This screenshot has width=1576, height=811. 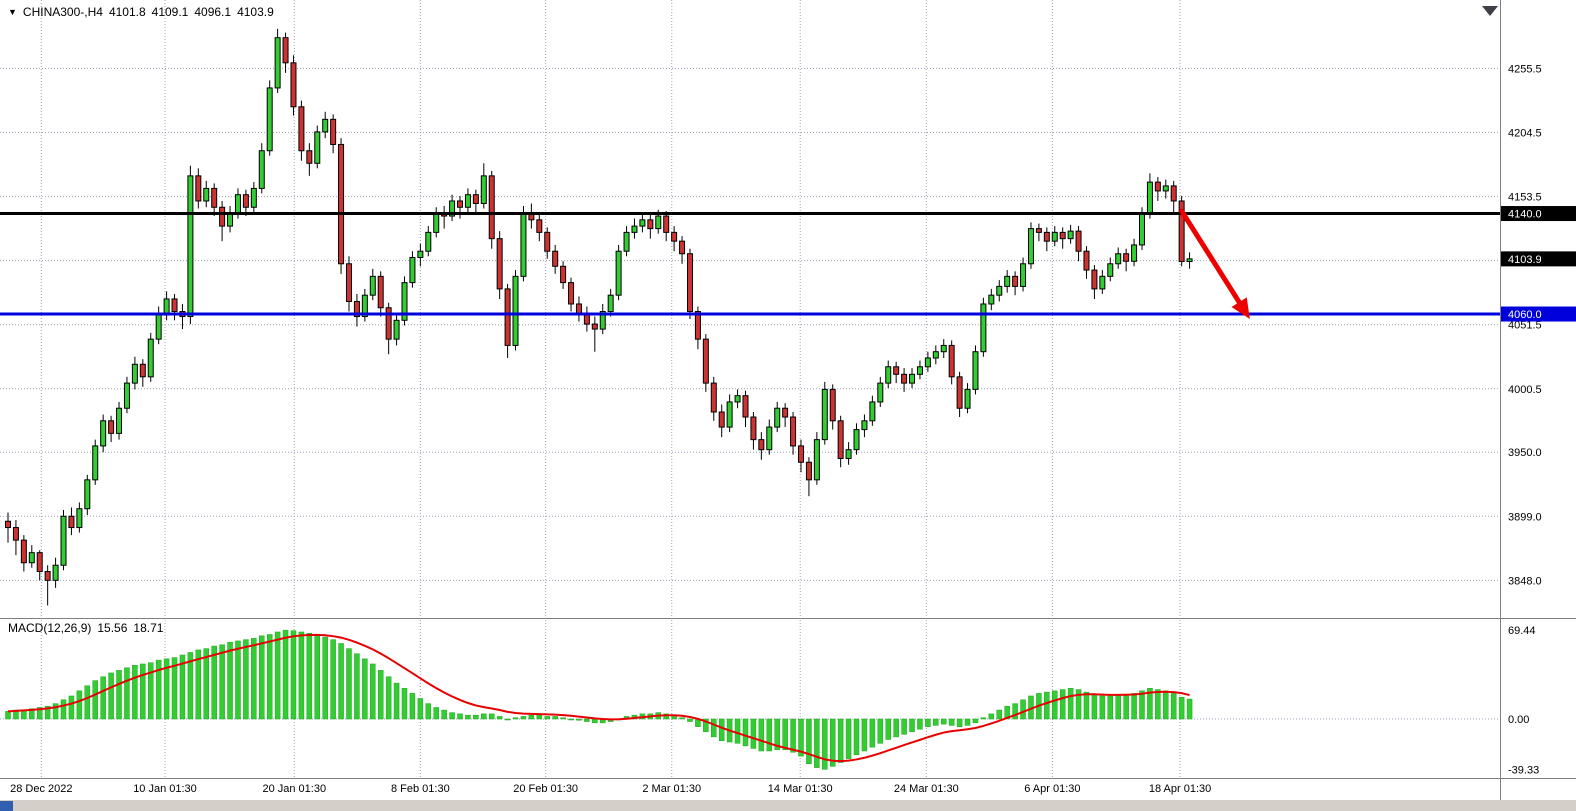 I want to click on trend-arrow, so click(x=1214, y=264).